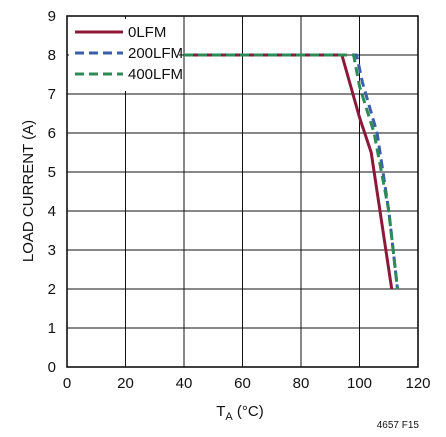  I want to click on y-tick-label: 0, so click(52, 367).